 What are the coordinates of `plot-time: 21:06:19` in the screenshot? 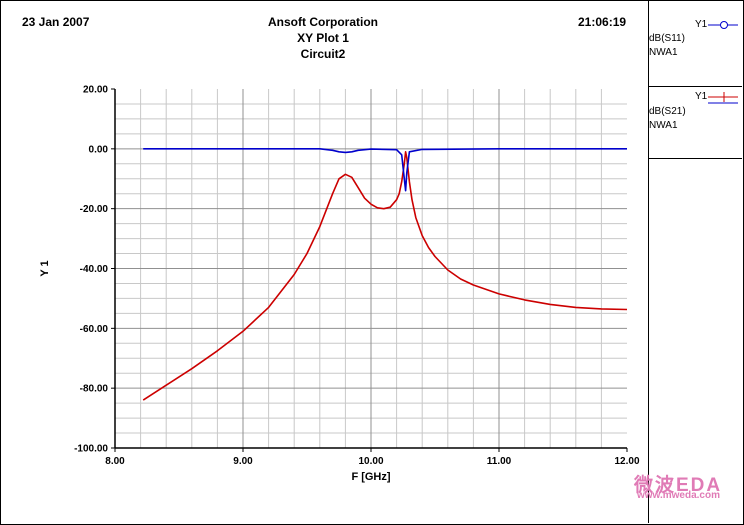 It's located at (602, 22).